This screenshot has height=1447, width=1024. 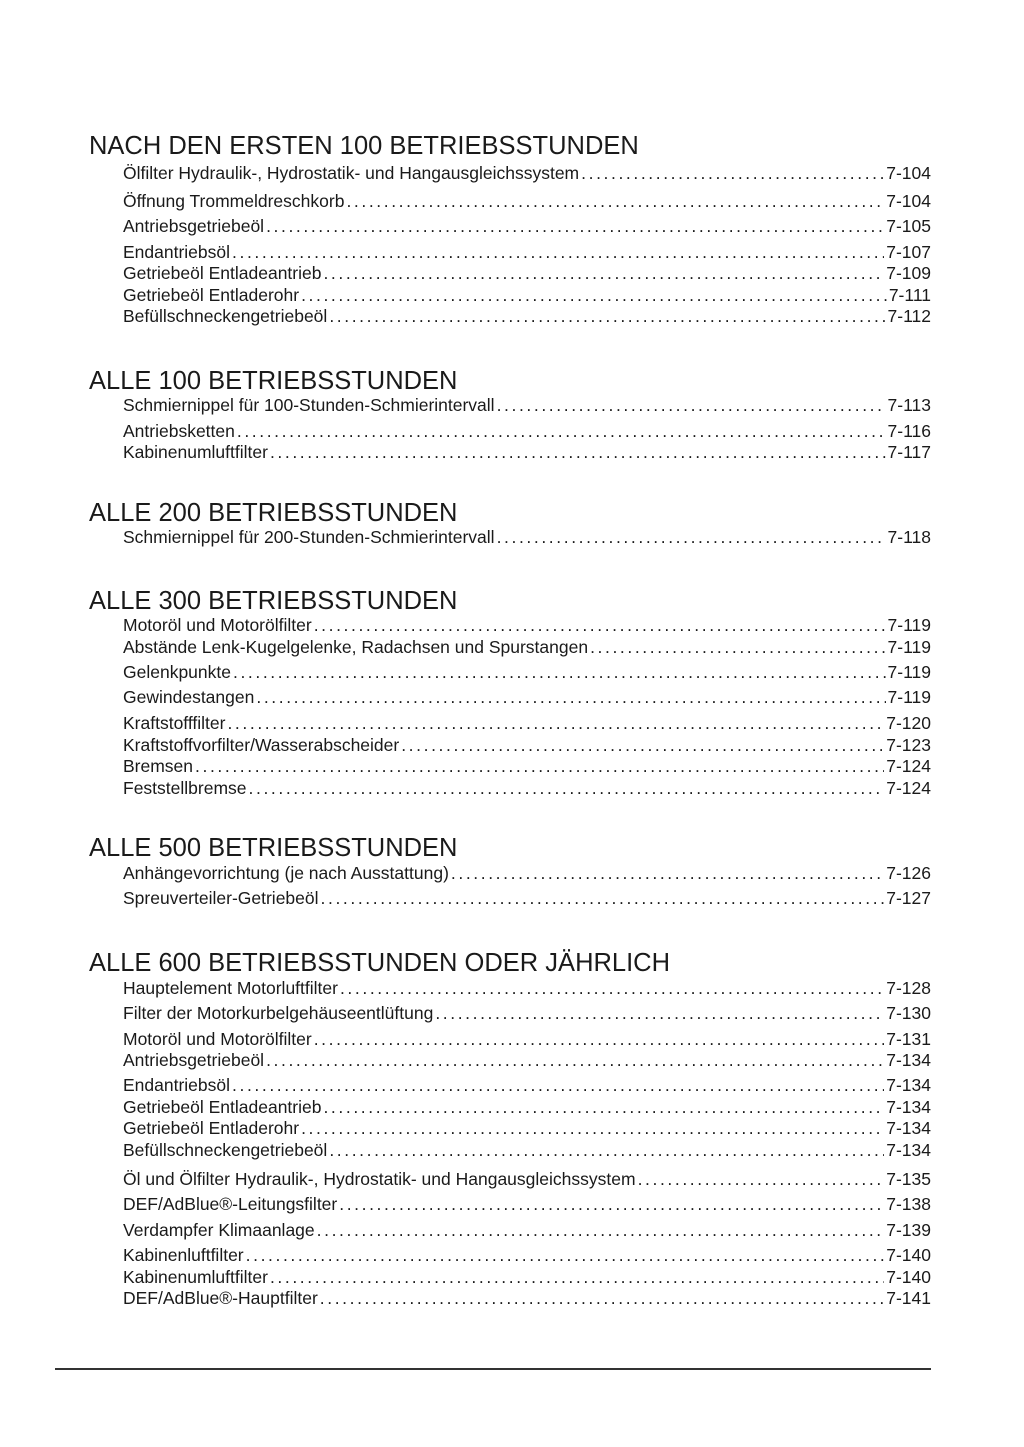 What do you see at coordinates (273, 848) in the screenshot?
I see `section-heading: ALLE 500 BETRIEBSSTUNDEN` at bounding box center [273, 848].